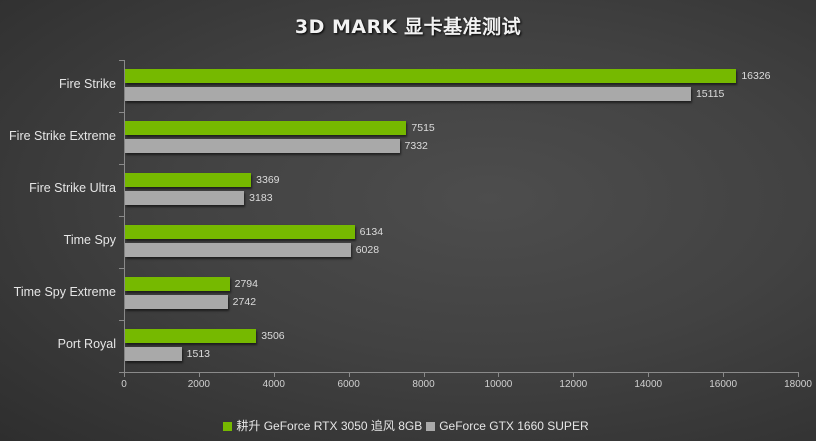  I want to click on data-label: 3506, so click(273, 336).